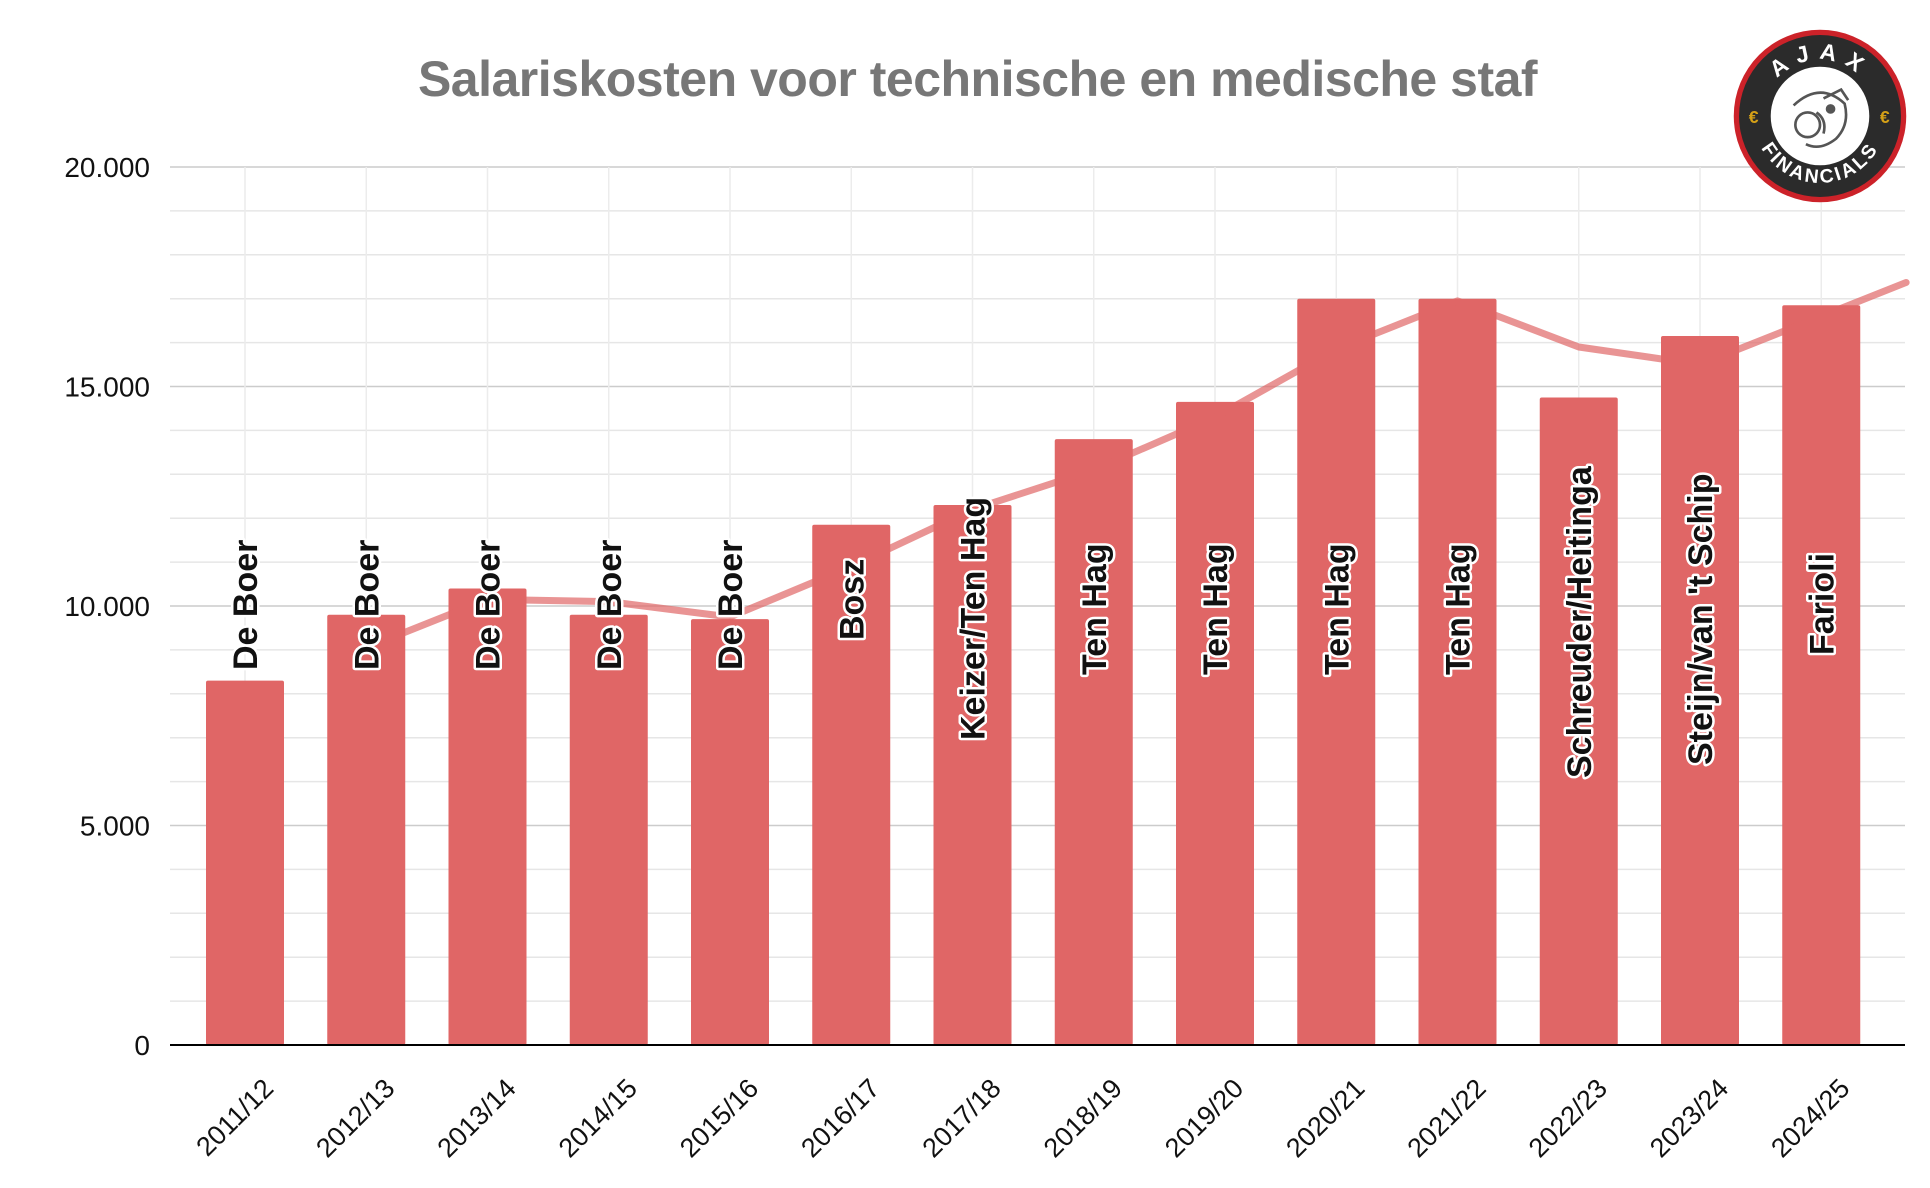  Describe the element at coordinates (1810, 1118) in the screenshot. I see `x-tick-label: 2024/25` at that location.